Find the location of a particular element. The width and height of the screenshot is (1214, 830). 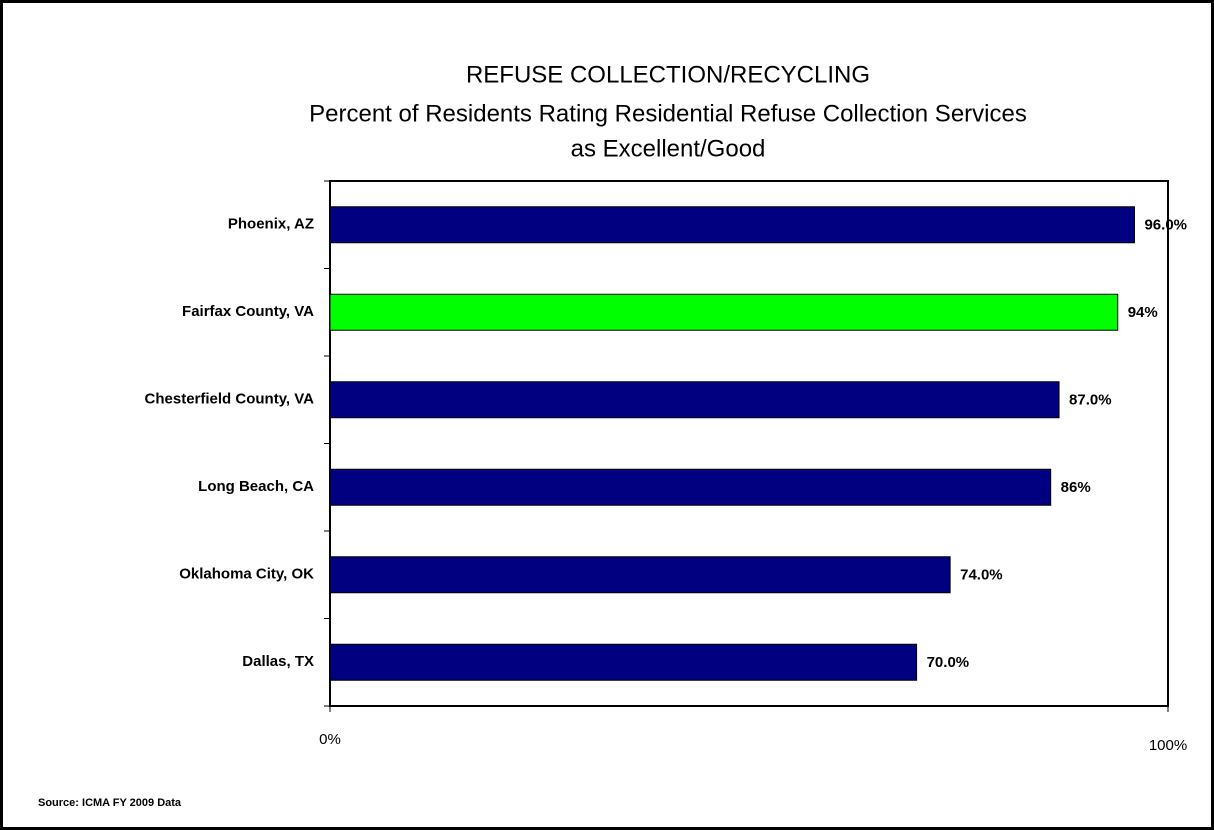

y-tick-label: Oklahoma City, OK is located at coordinates (246, 574).